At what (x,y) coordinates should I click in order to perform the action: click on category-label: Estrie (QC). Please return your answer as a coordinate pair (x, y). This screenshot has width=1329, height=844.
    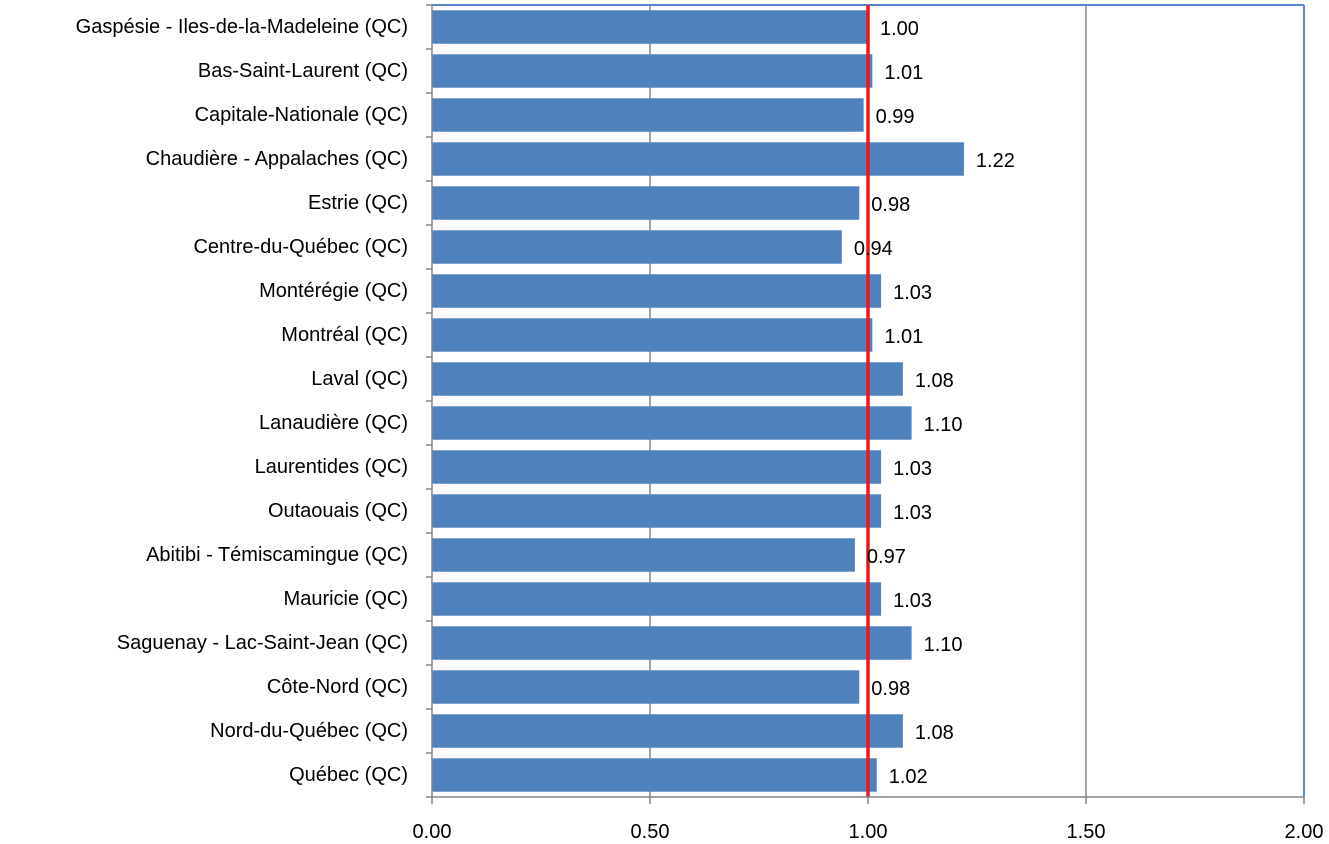
    Looking at the image, I should click on (358, 203).